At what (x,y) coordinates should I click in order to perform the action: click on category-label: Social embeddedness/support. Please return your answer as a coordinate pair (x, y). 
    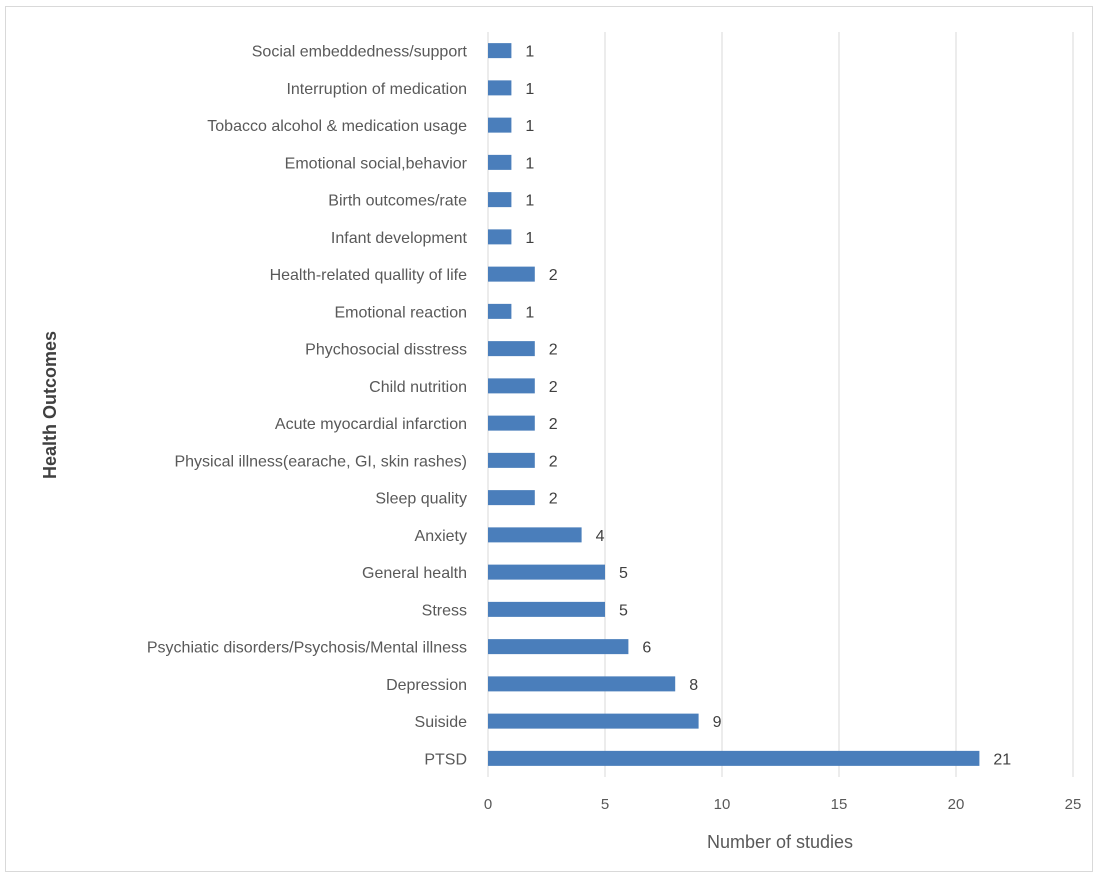
    Looking at the image, I should click on (360, 52).